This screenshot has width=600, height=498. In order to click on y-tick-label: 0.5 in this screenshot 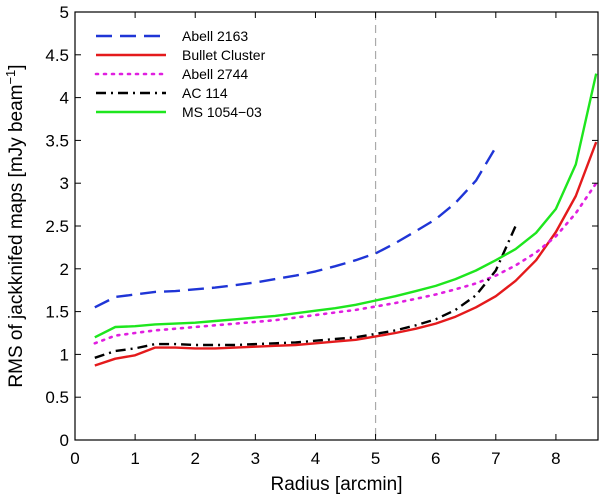, I will do `click(57, 397)`.